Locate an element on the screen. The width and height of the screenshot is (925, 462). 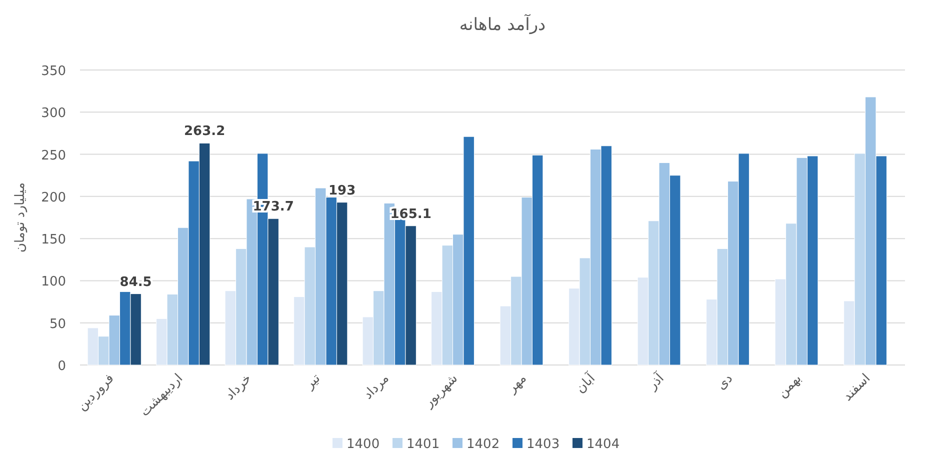
x-tick-label: آذر is located at coordinates (655, 381).